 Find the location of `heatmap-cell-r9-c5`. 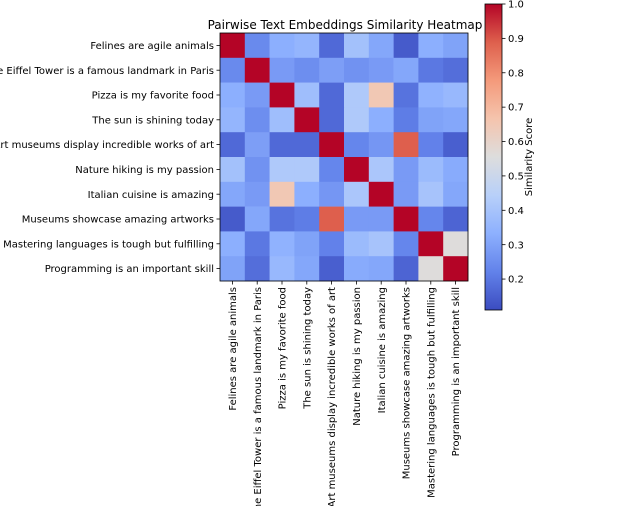

heatmap-cell-r9-c5 is located at coordinates (357, 269).